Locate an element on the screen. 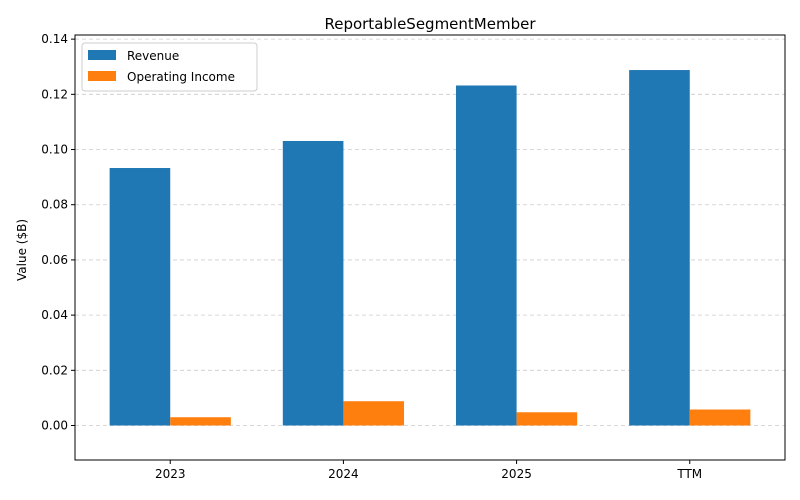 Image resolution: width=800 pixels, height=500 pixels. y-tick-label: 0.00 is located at coordinates (54, 426).